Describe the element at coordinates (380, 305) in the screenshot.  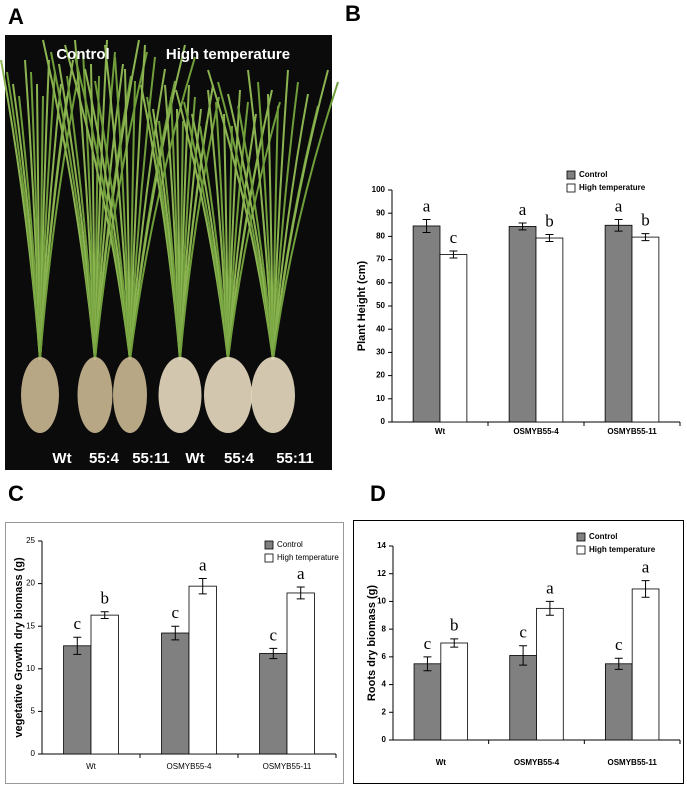
I see `y-tick-label: 50` at that location.